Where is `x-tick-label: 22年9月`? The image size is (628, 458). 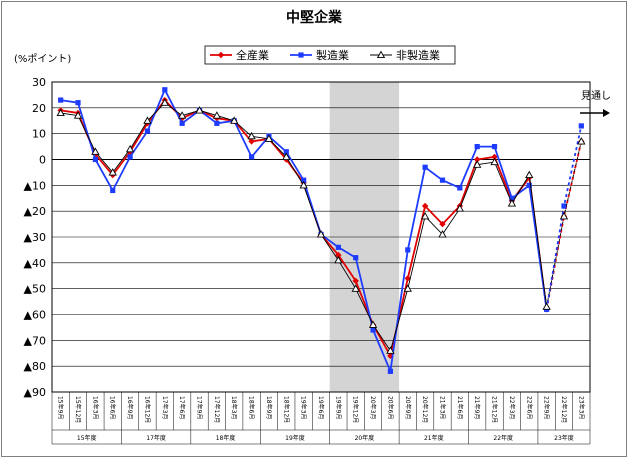
x-tick-label: 22年9月 is located at coordinates (547, 407).